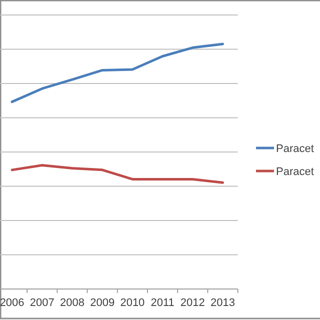 The height and width of the screenshot is (320, 320). What do you see at coordinates (72, 303) in the screenshot?
I see `x-tick-label: 2008` at bounding box center [72, 303].